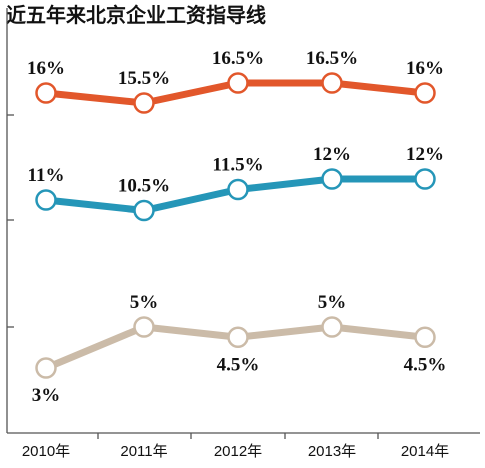 The width and height of the screenshot is (485, 468). Describe the element at coordinates (425, 451) in the screenshot. I see `x-tick-label: 2014年` at that location.